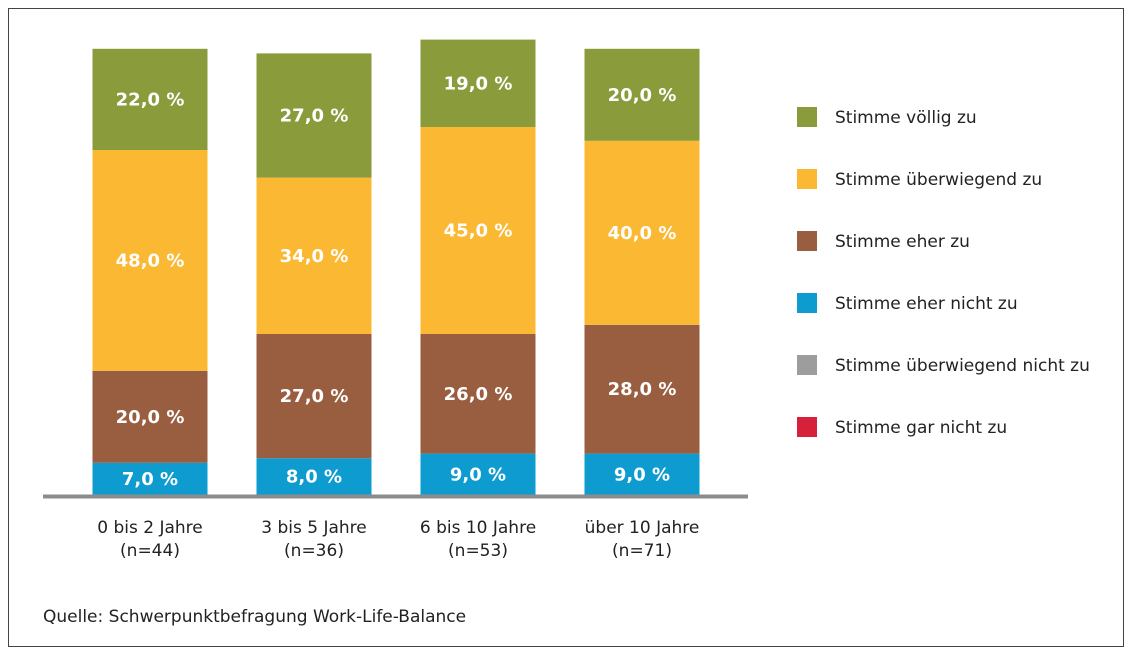  Describe the element at coordinates (478, 528) in the screenshot. I see `x-tick-label: 6 bis 10 Jahre` at that location.